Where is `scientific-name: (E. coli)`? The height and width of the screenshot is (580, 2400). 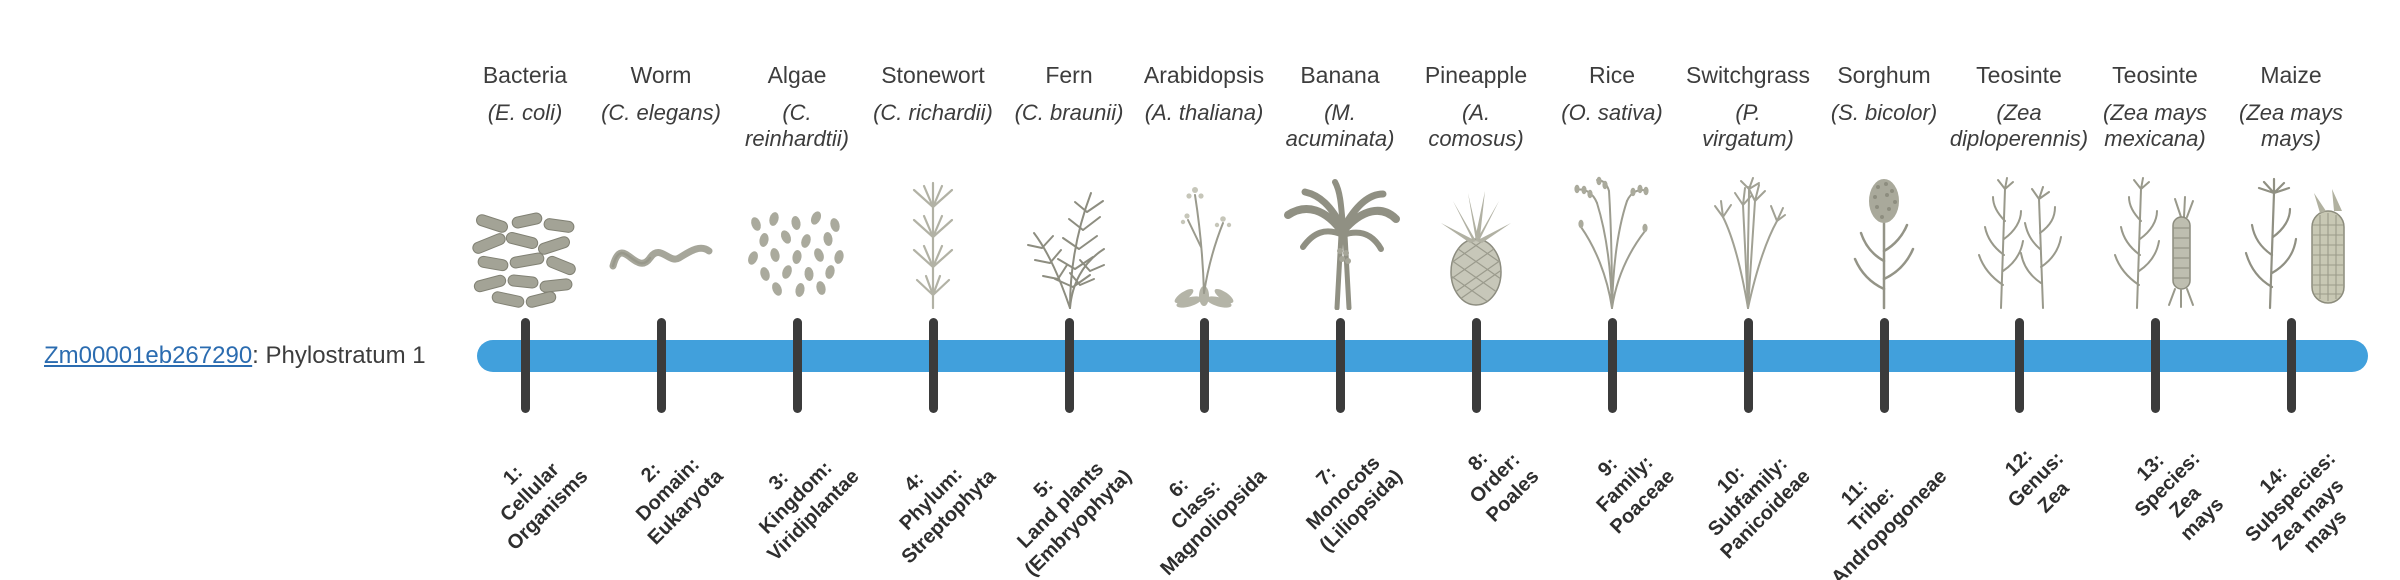 scientific-name: (E. coli) is located at coordinates (525, 112).